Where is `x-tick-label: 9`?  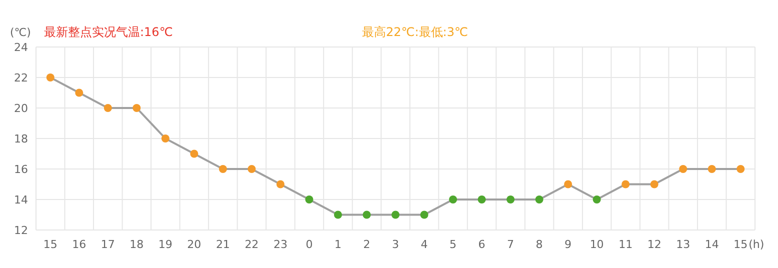 x-tick-label: 9 is located at coordinates (568, 244).